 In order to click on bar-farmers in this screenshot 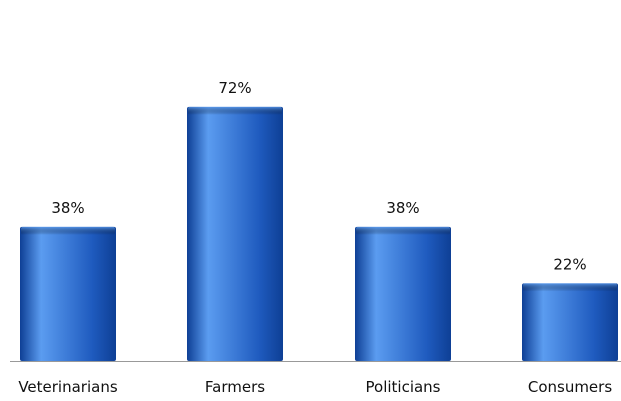, I will do `click(235, 233)`.